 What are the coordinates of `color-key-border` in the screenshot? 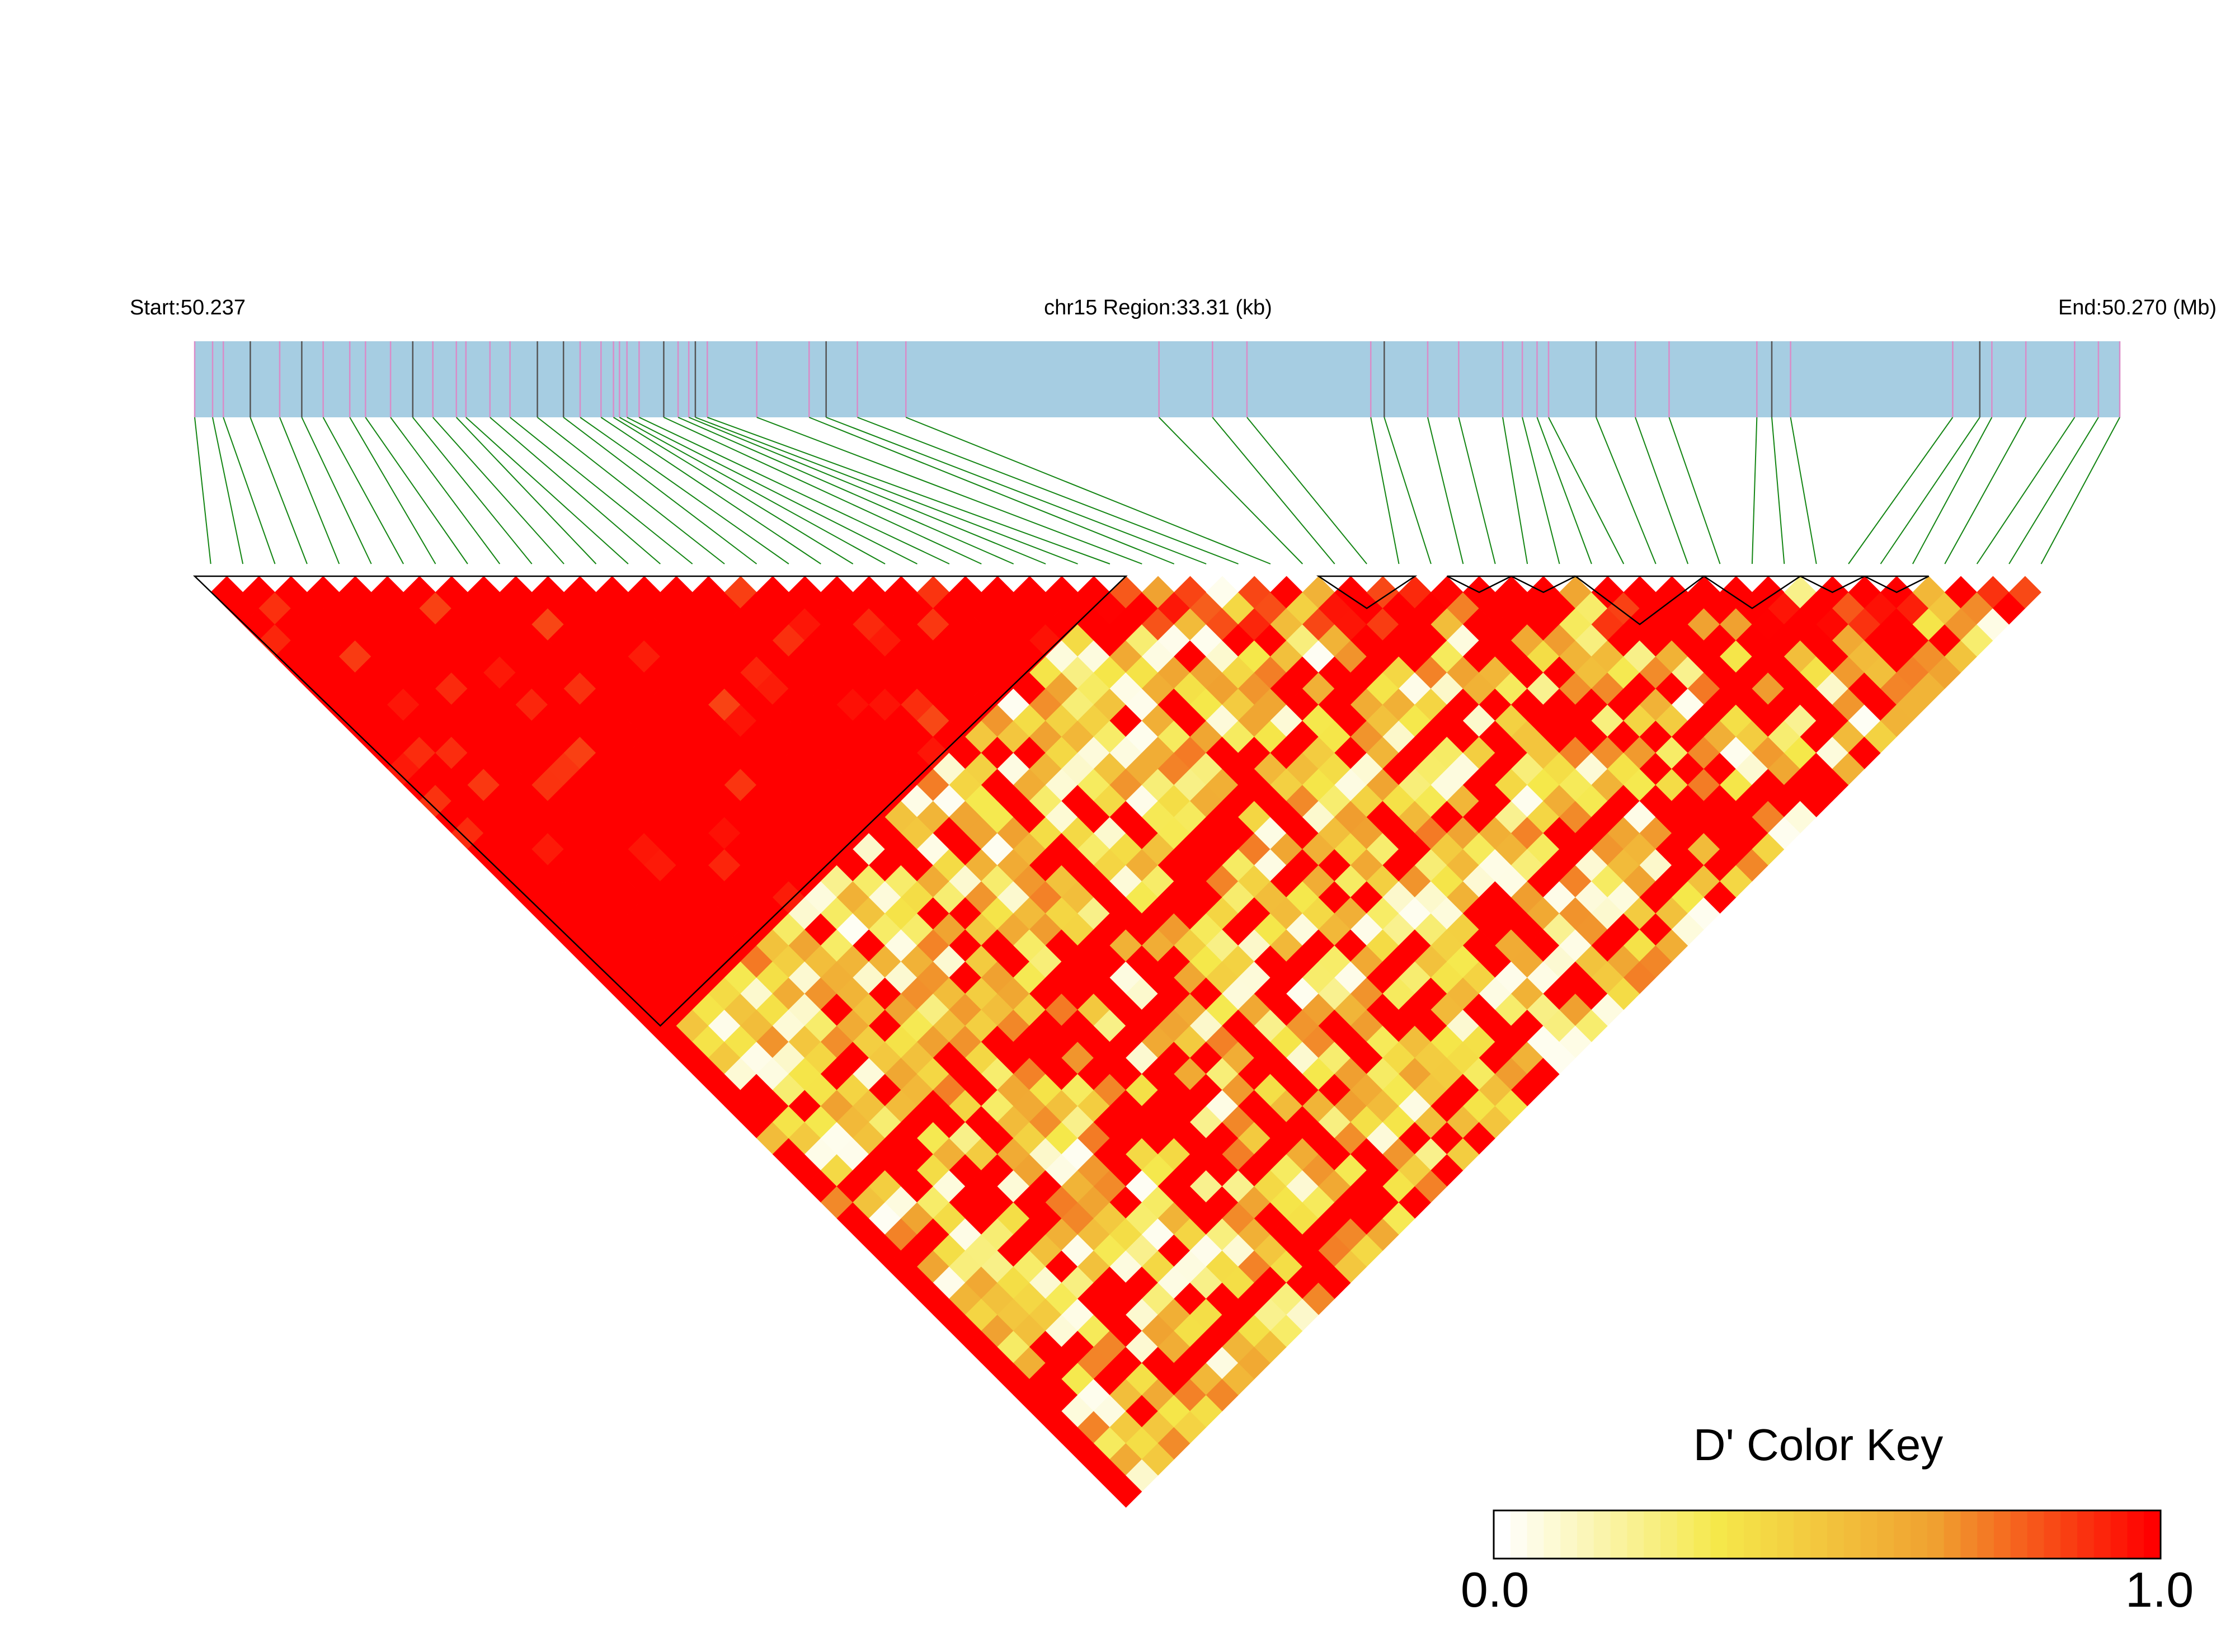 It's located at (1827, 1535).